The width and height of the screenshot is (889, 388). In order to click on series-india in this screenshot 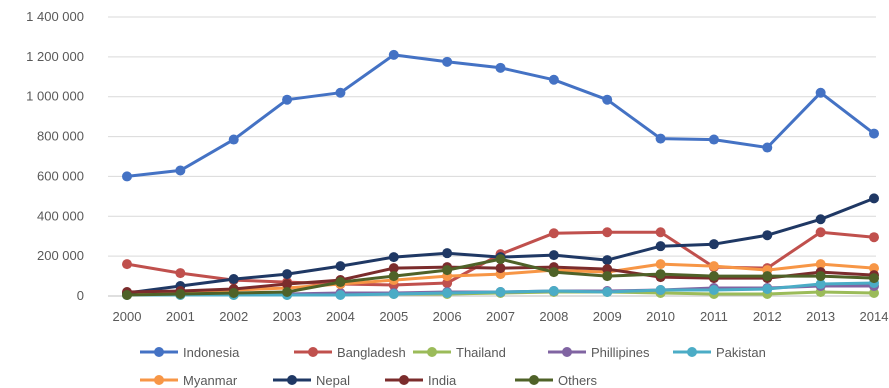, I will do `click(500, 280)`.